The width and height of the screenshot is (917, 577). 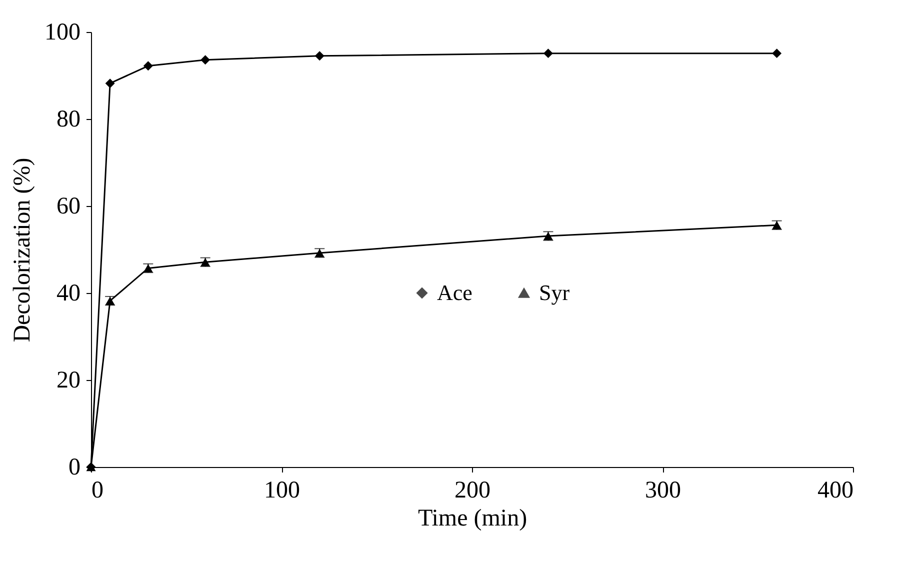 I want to click on legend-label: Syr, so click(x=554, y=292).